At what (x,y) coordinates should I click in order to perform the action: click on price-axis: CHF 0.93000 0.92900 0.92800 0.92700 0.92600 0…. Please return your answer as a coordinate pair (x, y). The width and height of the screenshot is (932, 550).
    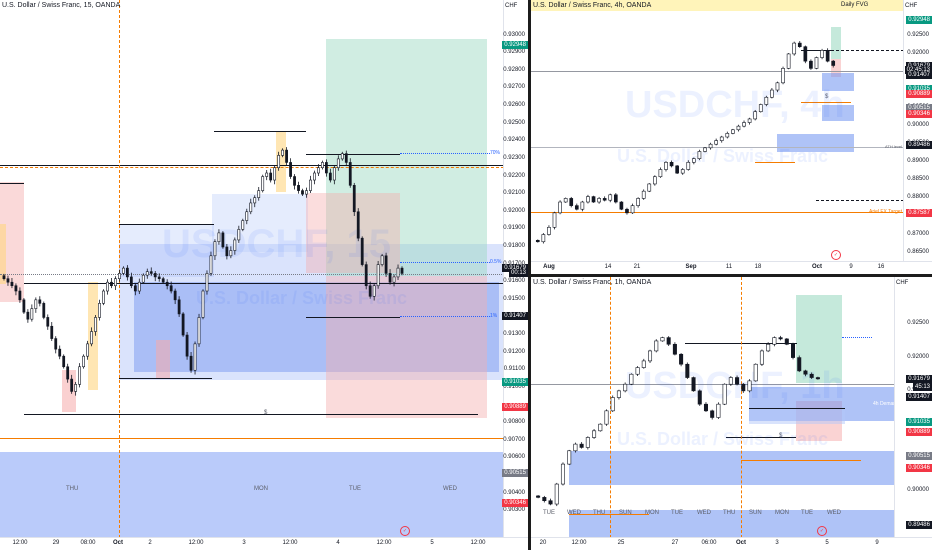
    Looking at the image, I should click on (515, 269).